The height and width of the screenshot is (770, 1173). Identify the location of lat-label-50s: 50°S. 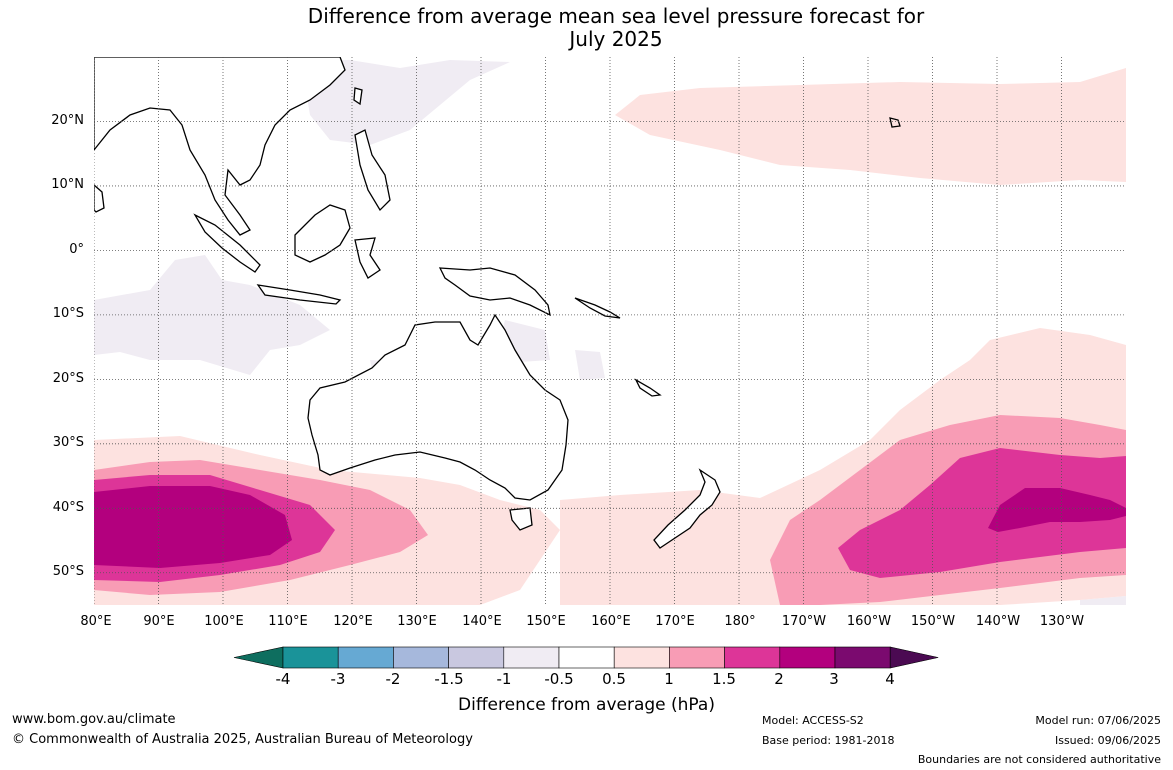
(68, 571).